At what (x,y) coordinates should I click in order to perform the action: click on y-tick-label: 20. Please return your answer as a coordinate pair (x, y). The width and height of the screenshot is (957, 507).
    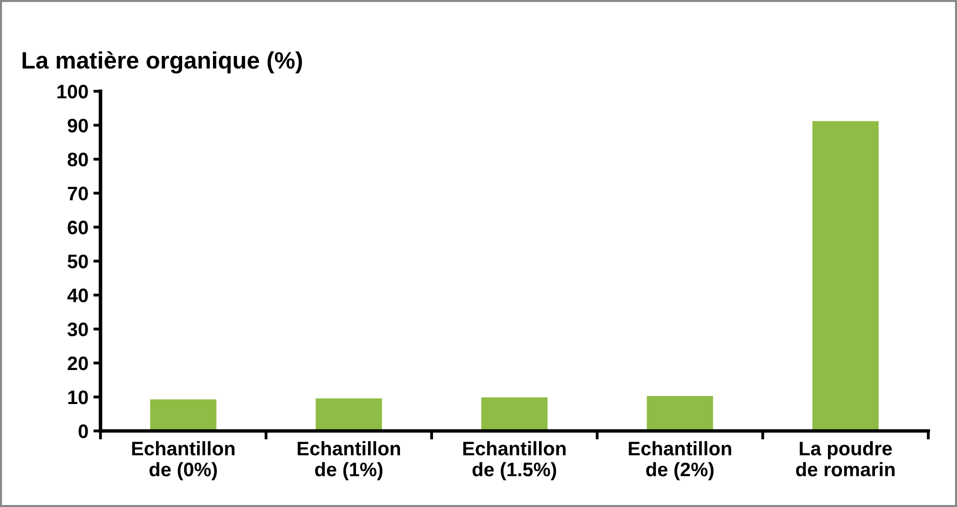
    Looking at the image, I should click on (78, 363).